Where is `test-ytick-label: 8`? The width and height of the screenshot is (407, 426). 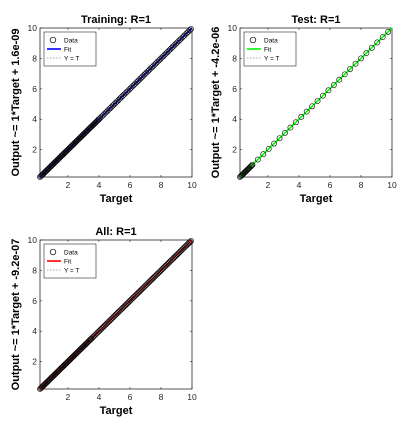 test-ytick-label: 8 is located at coordinates (234, 58).